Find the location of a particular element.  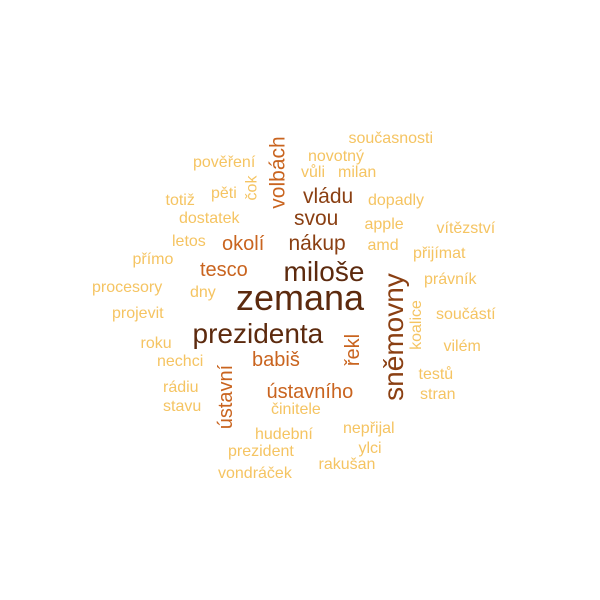

cloud-word: vůli is located at coordinates (313, 172).